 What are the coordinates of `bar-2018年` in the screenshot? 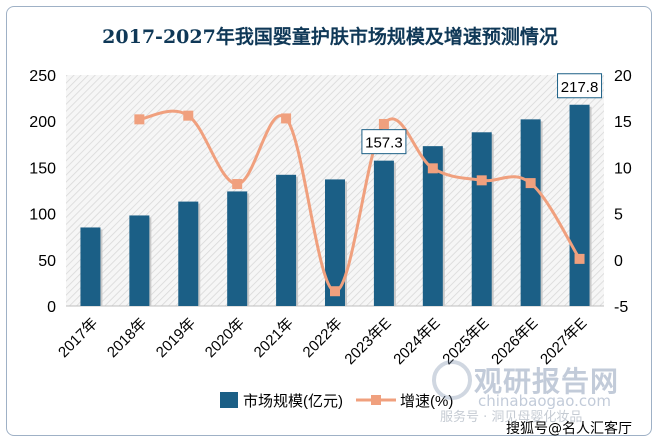 It's located at (139, 260).